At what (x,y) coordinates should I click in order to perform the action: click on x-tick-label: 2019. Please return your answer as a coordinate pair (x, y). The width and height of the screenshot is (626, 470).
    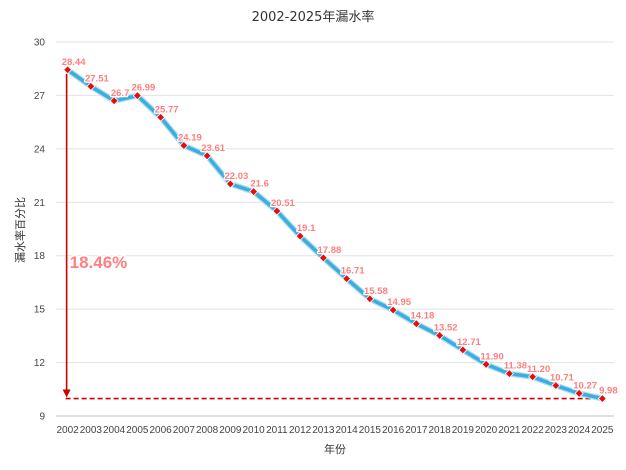
    Looking at the image, I should click on (463, 430).